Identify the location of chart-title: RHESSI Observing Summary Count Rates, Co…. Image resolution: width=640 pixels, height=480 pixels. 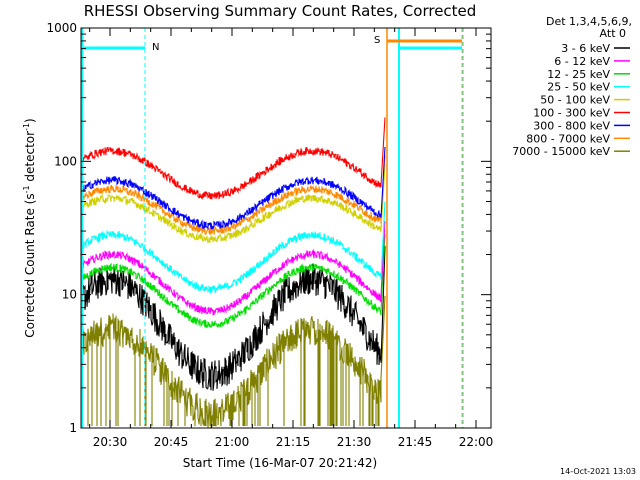
(280, 11).